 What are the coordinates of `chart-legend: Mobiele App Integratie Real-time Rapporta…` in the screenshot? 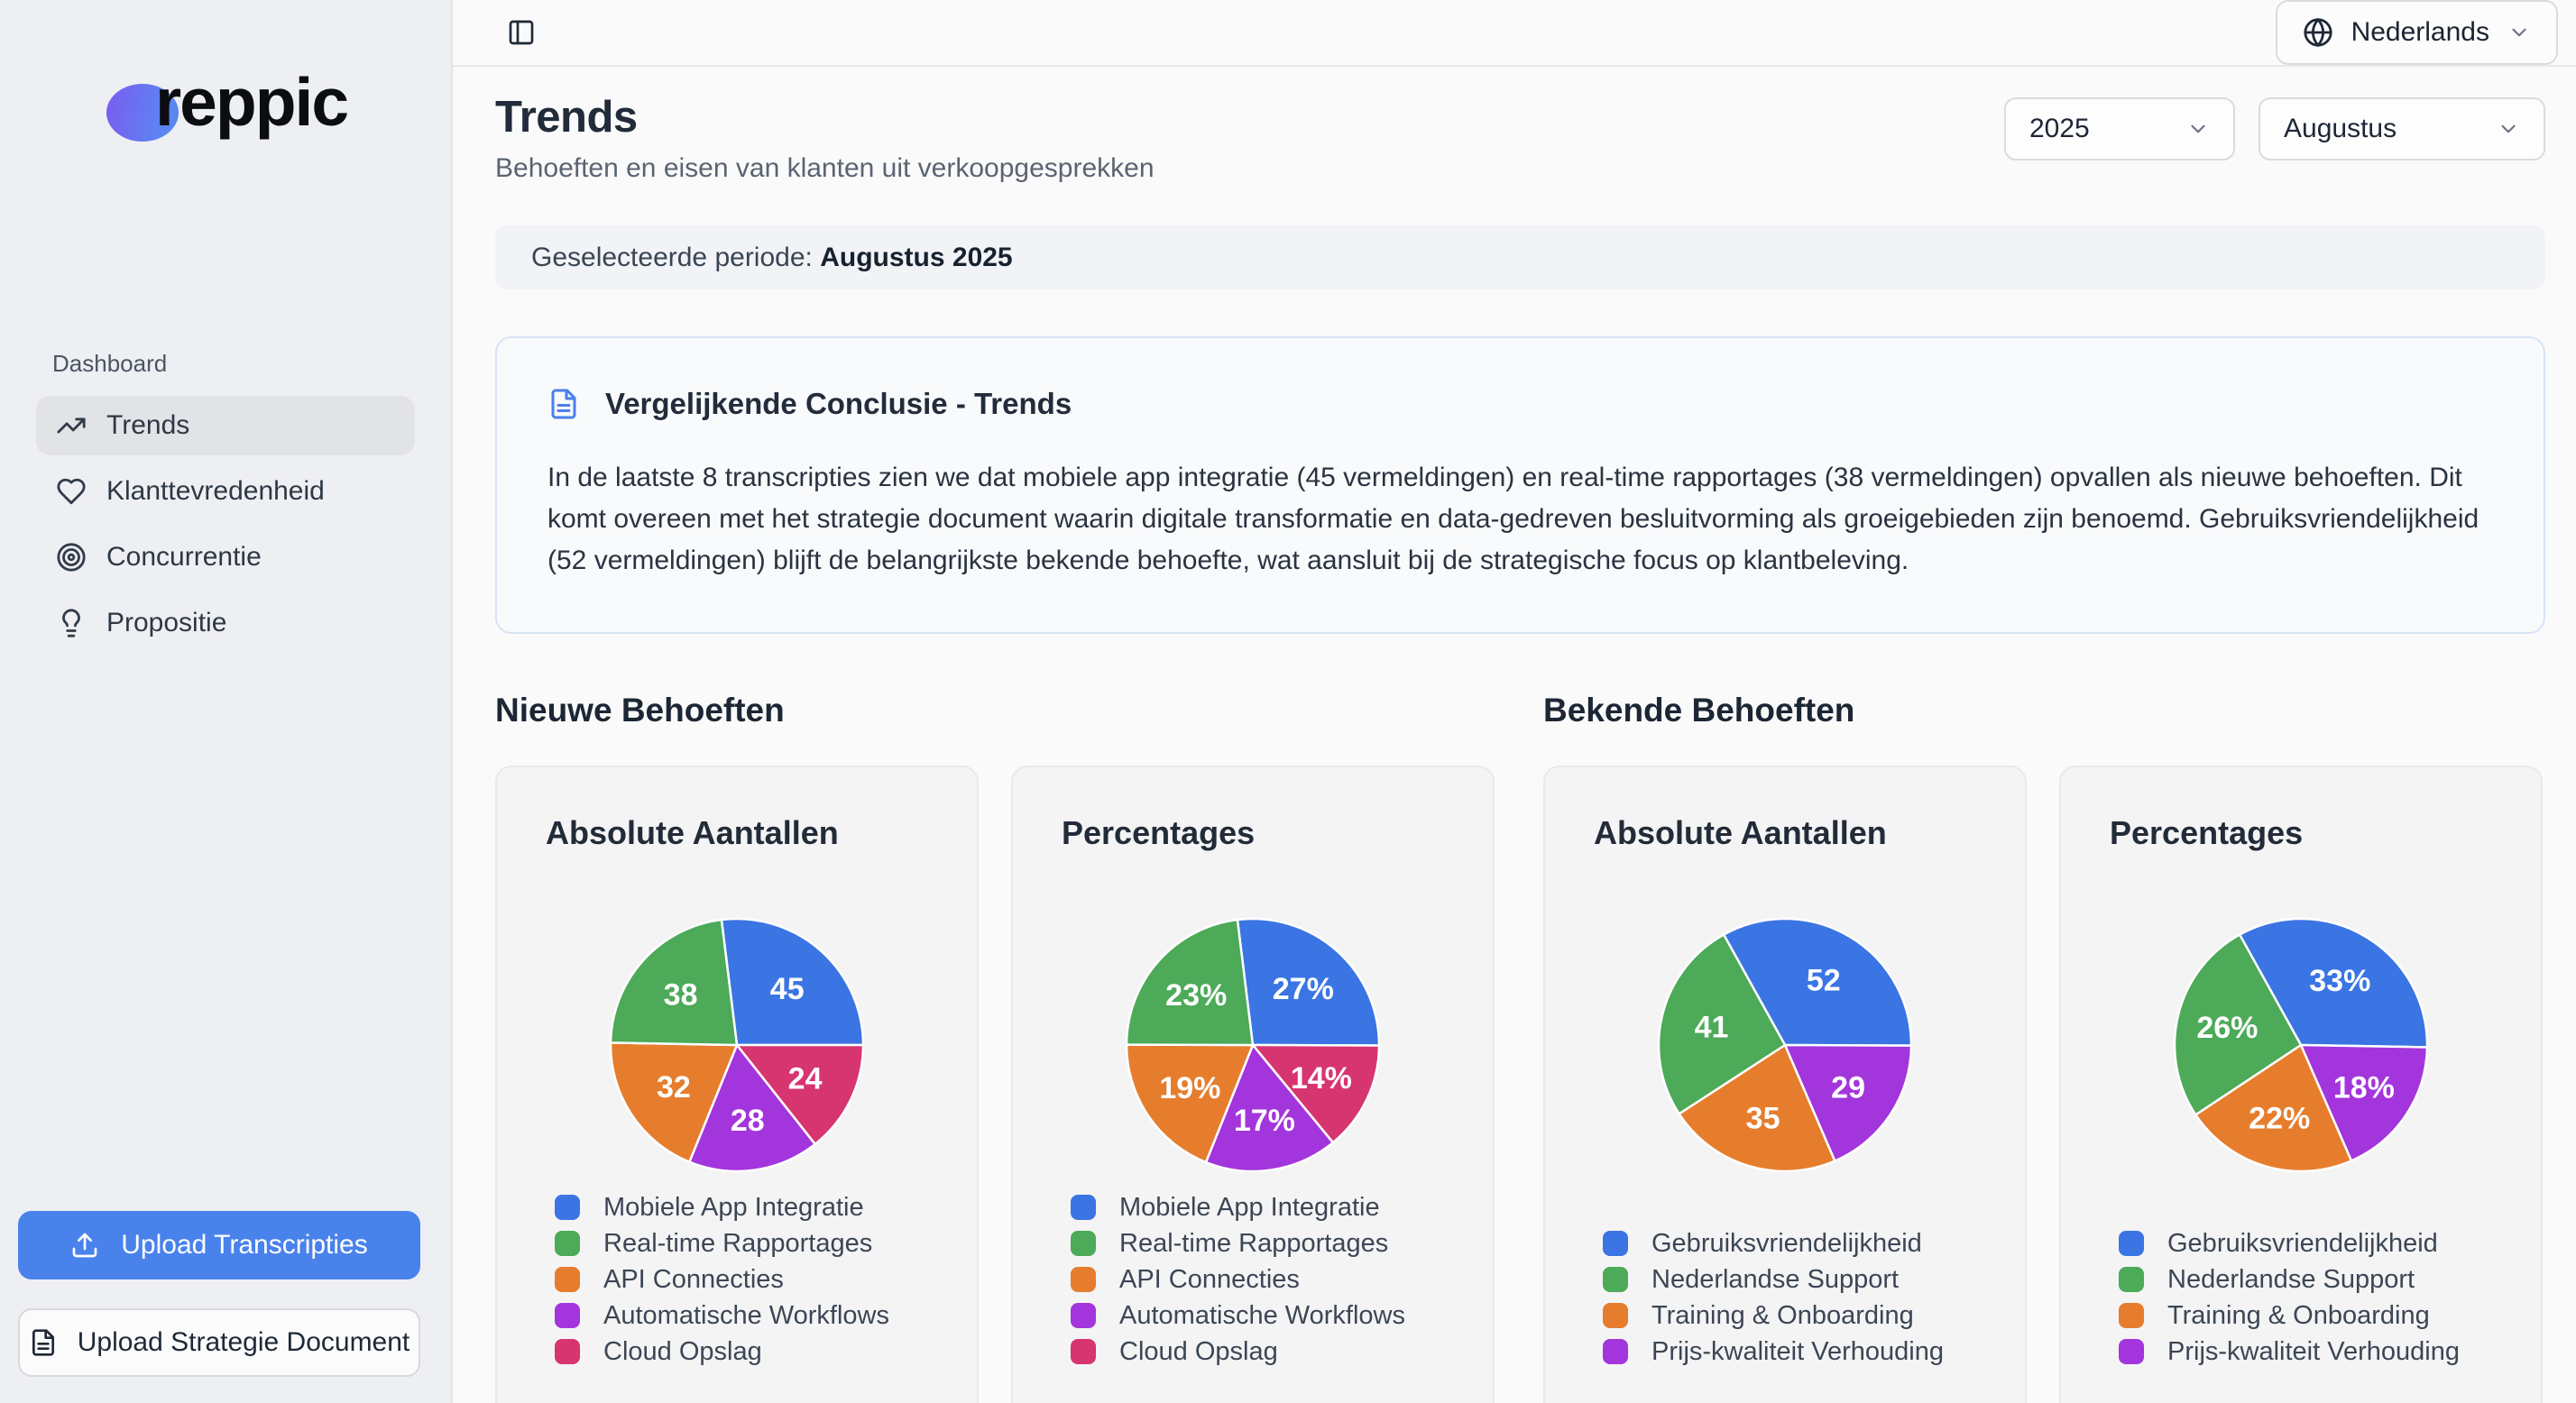 It's located at (741, 1279).